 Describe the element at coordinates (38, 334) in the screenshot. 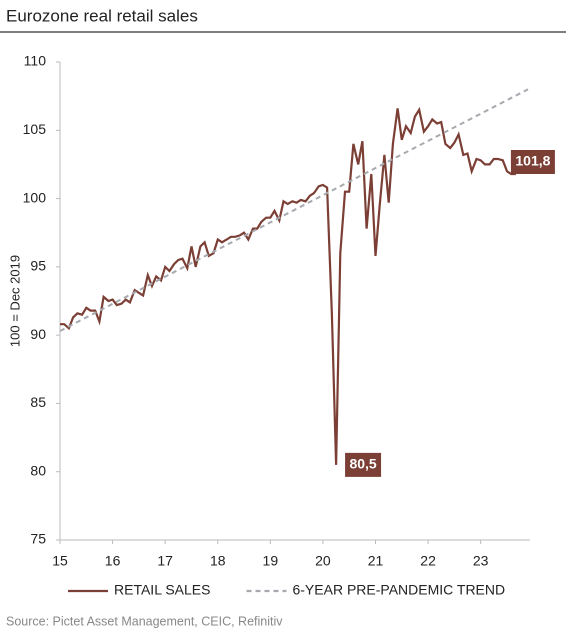

I see `y-tick-label: 90` at that location.